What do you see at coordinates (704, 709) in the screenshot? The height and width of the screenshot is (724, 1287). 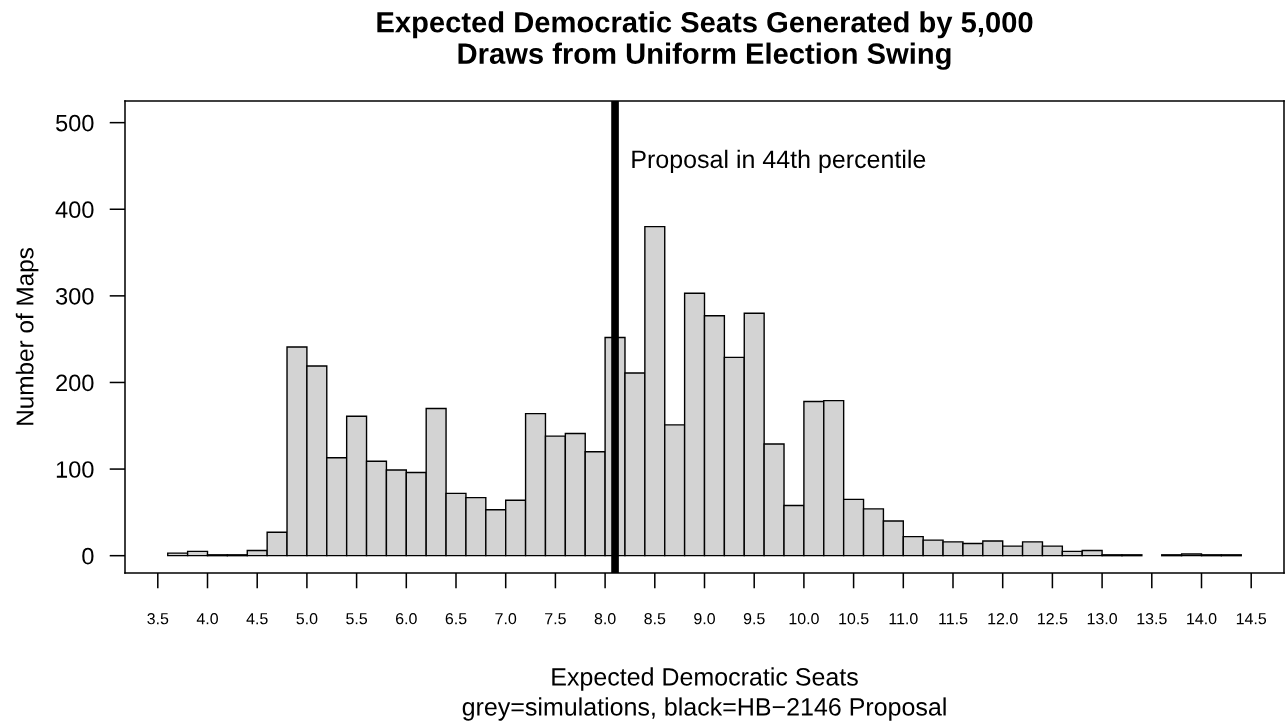 I see `text: grey=simulations, black=HB−2146 Proposal` at bounding box center [704, 709].